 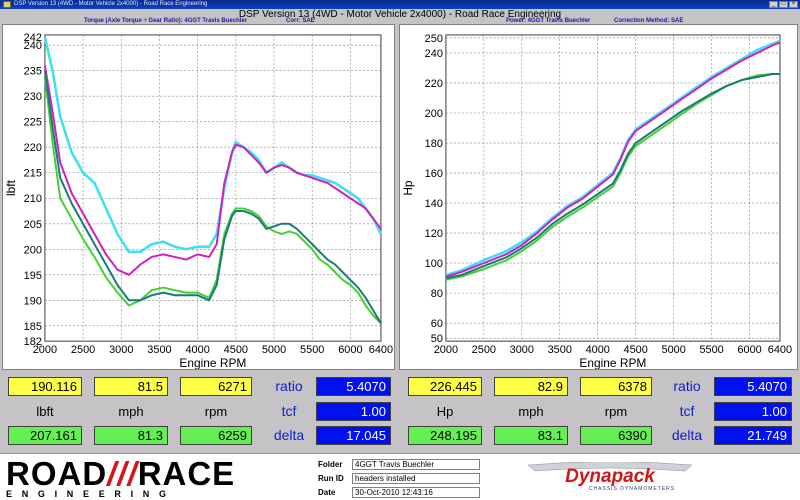 I want to click on left-torque-value: 190.116, so click(x=45, y=386).